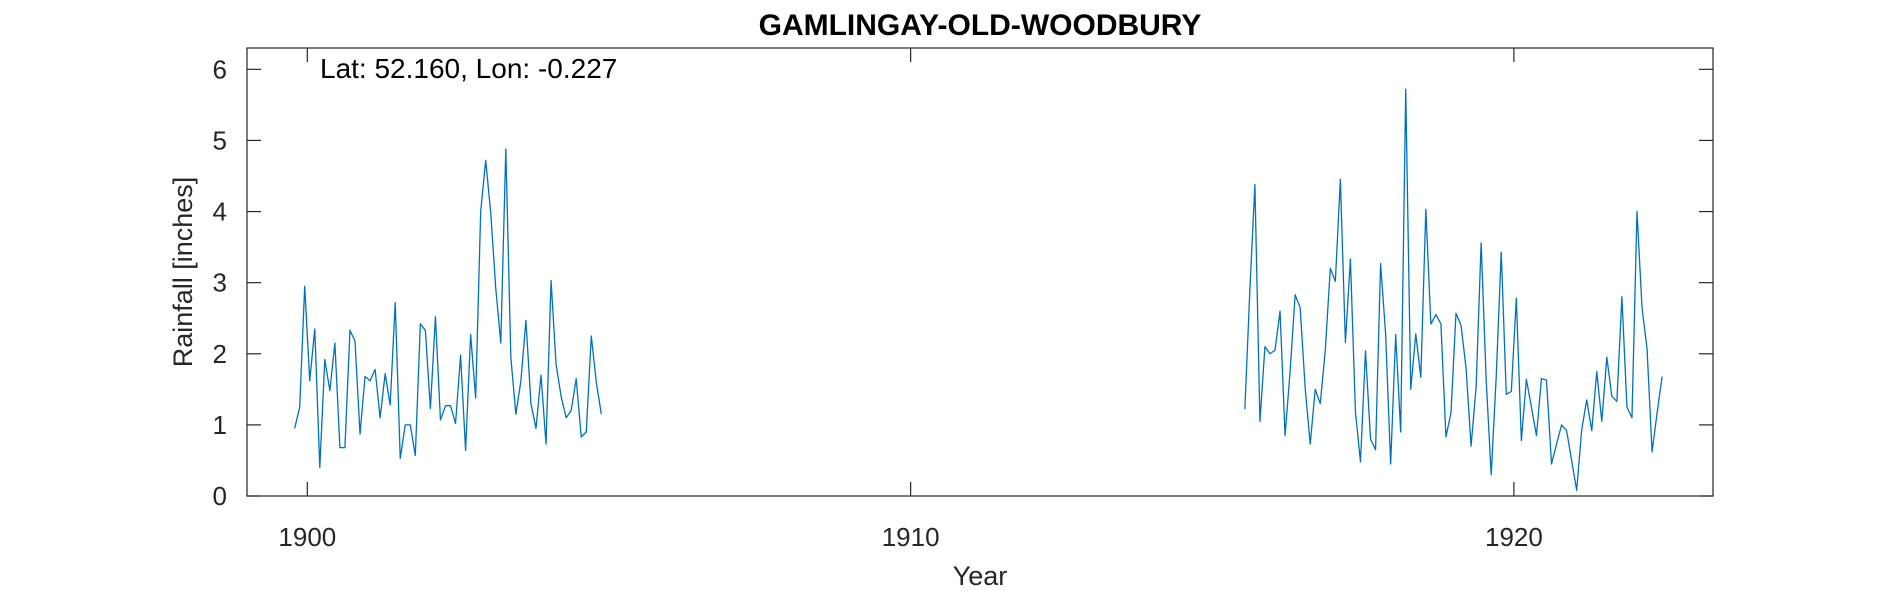  I want to click on x-tick-label-1900: 1900, so click(307, 537).